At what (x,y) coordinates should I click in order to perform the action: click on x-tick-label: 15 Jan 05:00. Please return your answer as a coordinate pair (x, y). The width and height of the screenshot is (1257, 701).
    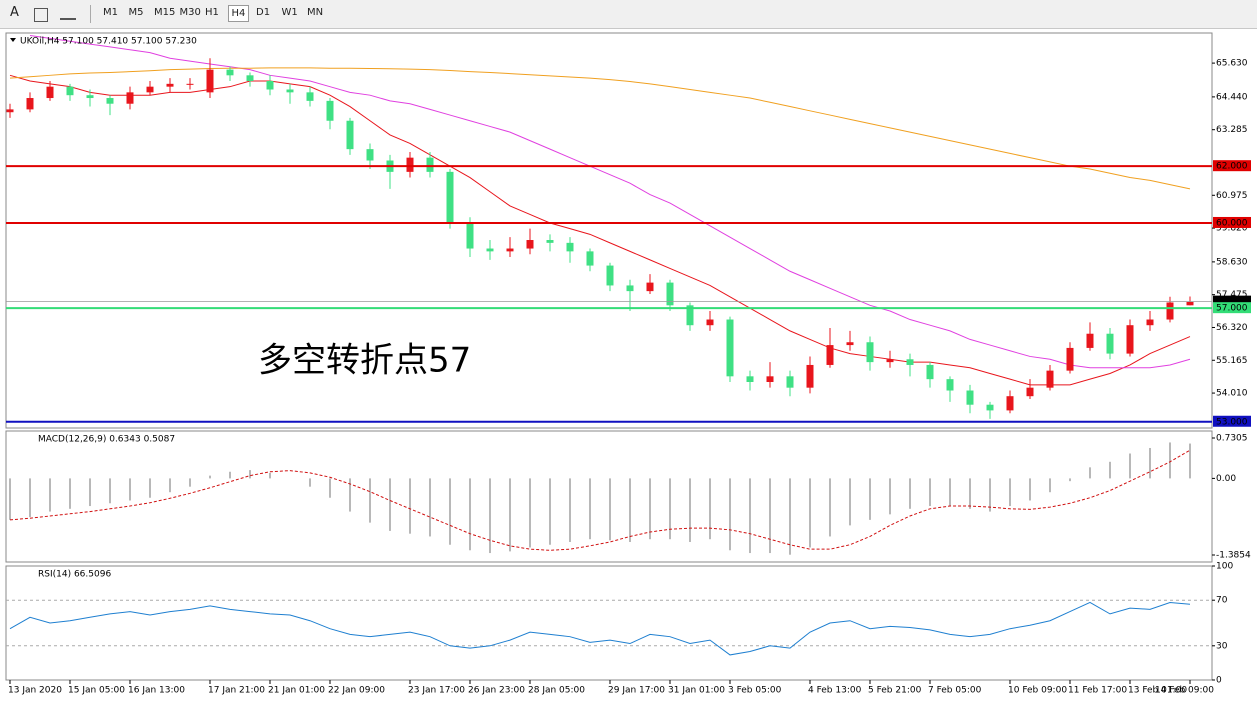
    Looking at the image, I should click on (96, 691).